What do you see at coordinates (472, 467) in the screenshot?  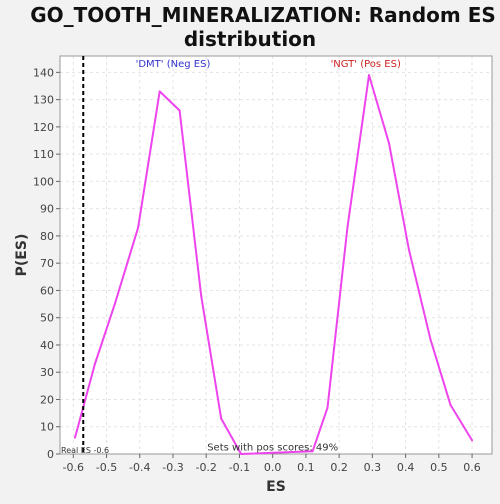 I see `x-tick-label-12: 0.6` at bounding box center [472, 467].